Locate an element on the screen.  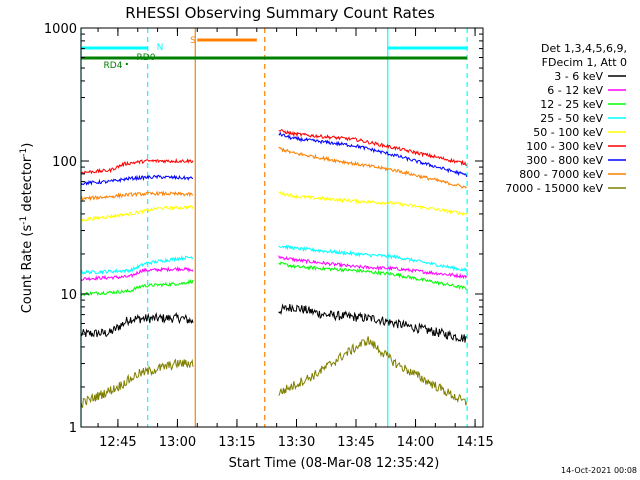
footer-timestamp: 14-Oct-2021 00:08 is located at coordinates (599, 470).